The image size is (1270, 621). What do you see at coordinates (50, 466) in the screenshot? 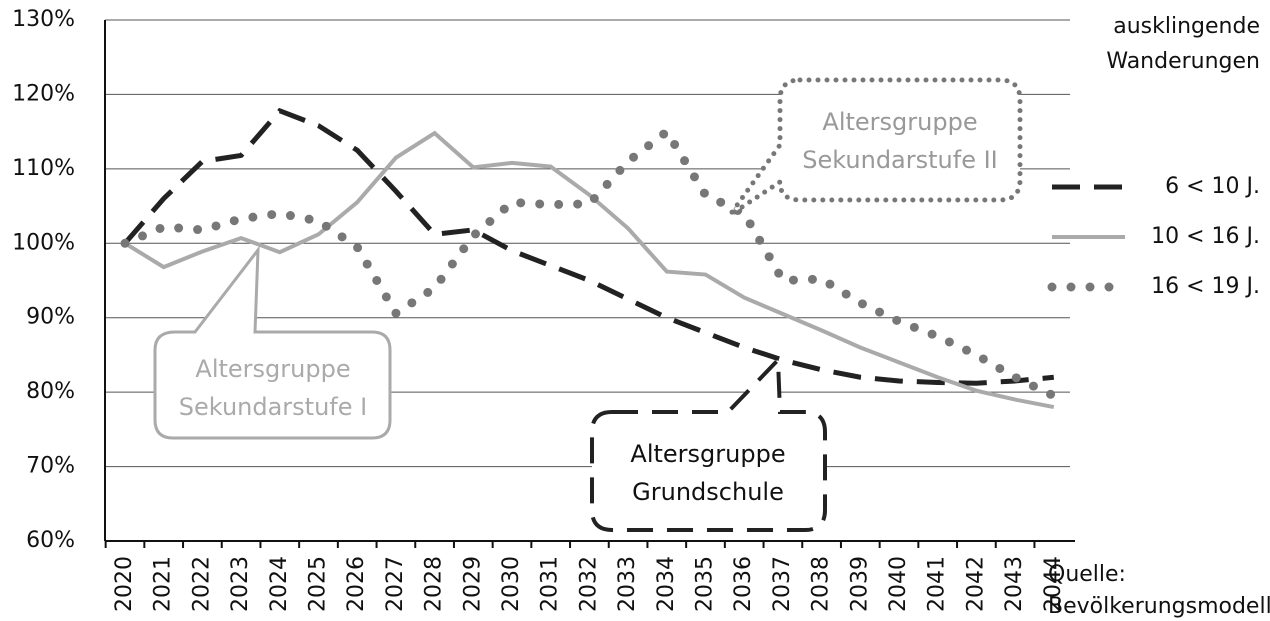
I see `y-tick-label: 70%` at bounding box center [50, 466].